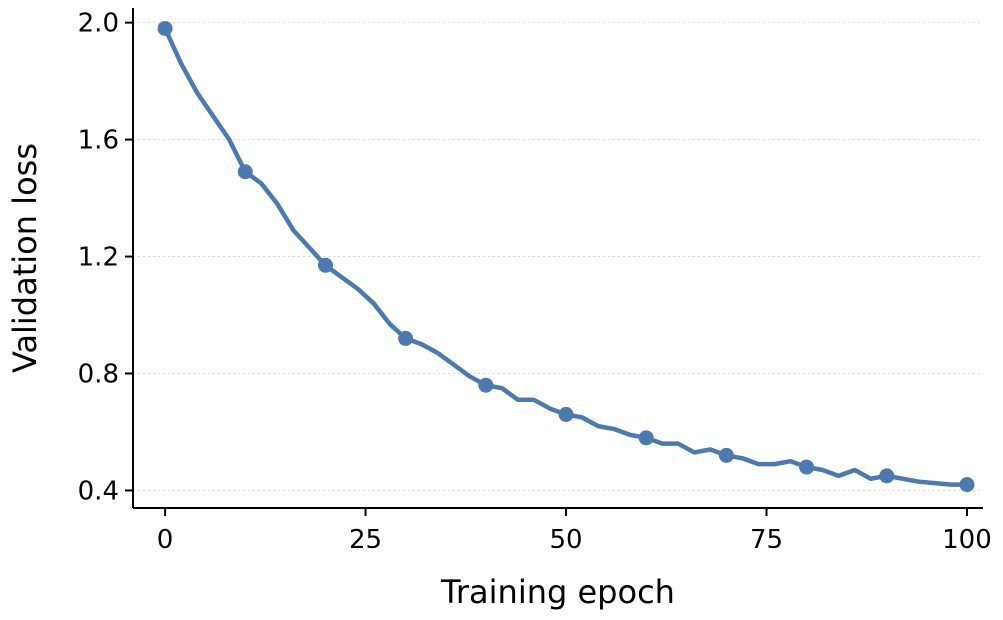  Describe the element at coordinates (967, 540) in the screenshot. I see `x-tick-label: 100` at that location.